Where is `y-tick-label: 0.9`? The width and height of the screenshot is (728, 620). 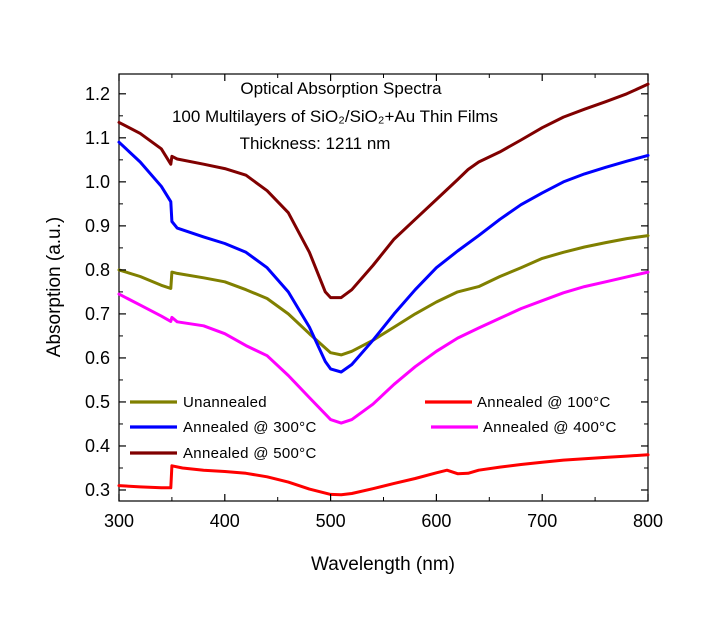 y-tick-label: 0.9 is located at coordinates (97, 226).